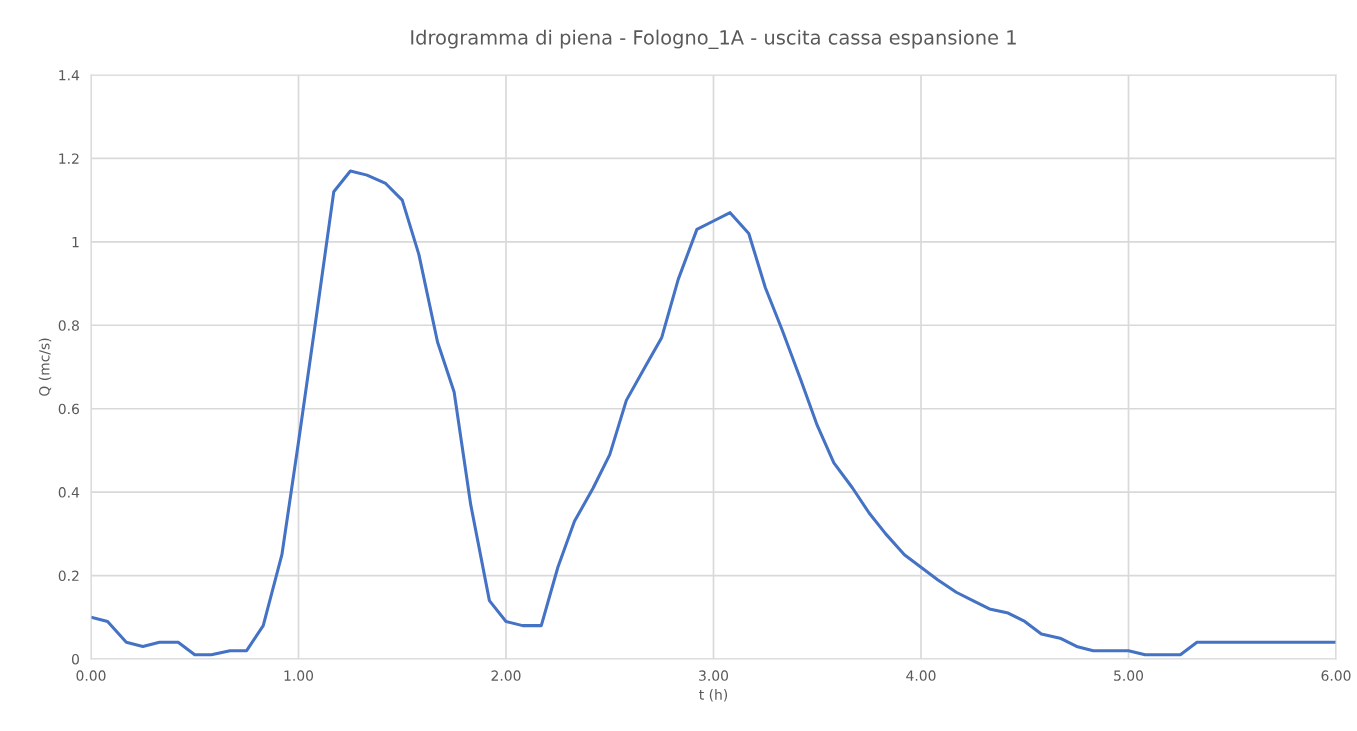 The width and height of the screenshot is (1357, 731). What do you see at coordinates (69, 409) in the screenshot?
I see `y-tick-label: 0.6` at bounding box center [69, 409].